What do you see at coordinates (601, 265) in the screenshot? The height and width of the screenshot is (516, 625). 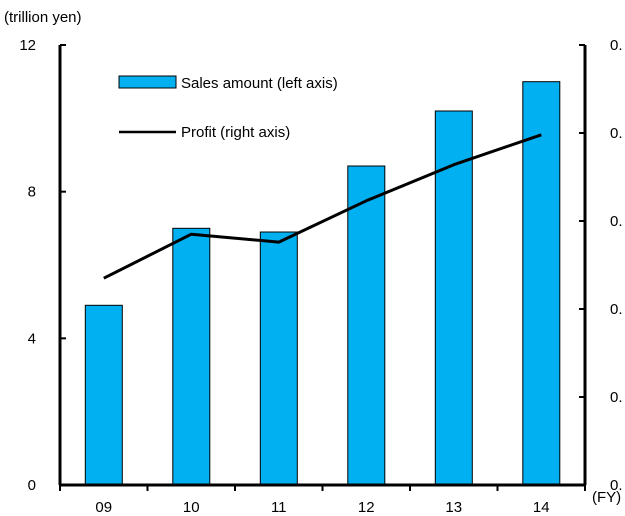 I see `right-axis-ticks: 0. 0. 0. 0. 0. 0.` at bounding box center [601, 265].